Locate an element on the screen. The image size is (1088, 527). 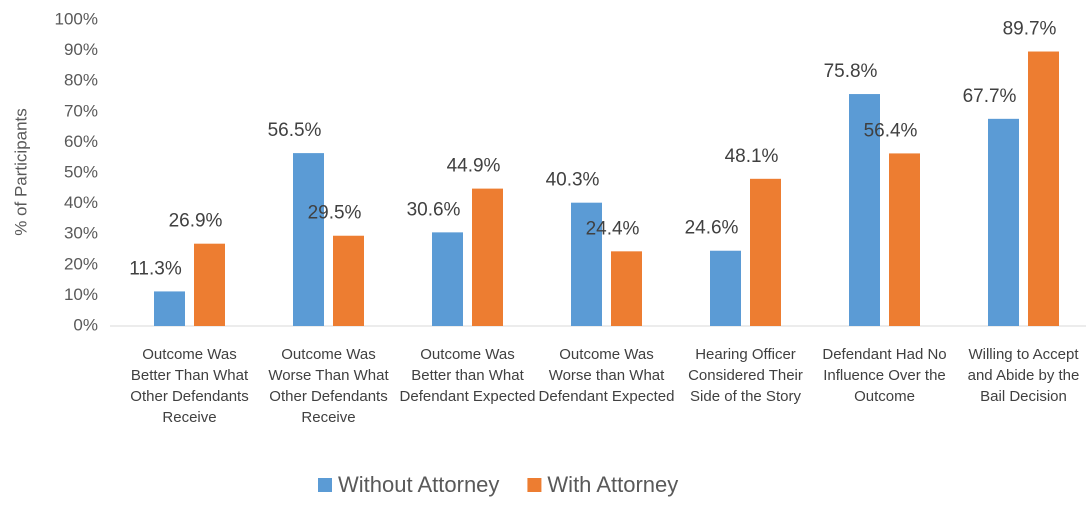
data-label: 67.7% is located at coordinates (990, 96).